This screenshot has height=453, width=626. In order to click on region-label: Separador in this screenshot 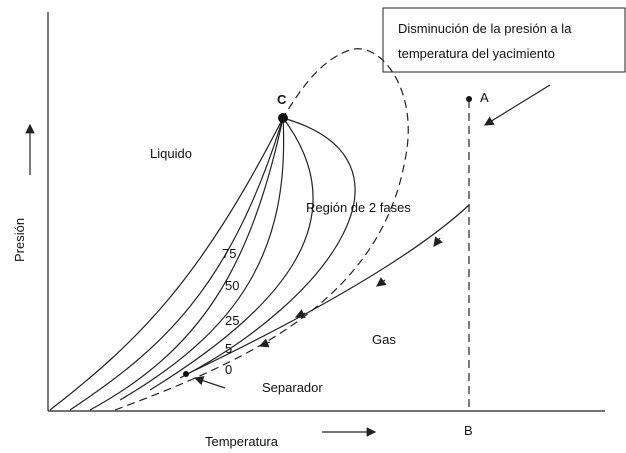, I will do `click(292, 387)`.